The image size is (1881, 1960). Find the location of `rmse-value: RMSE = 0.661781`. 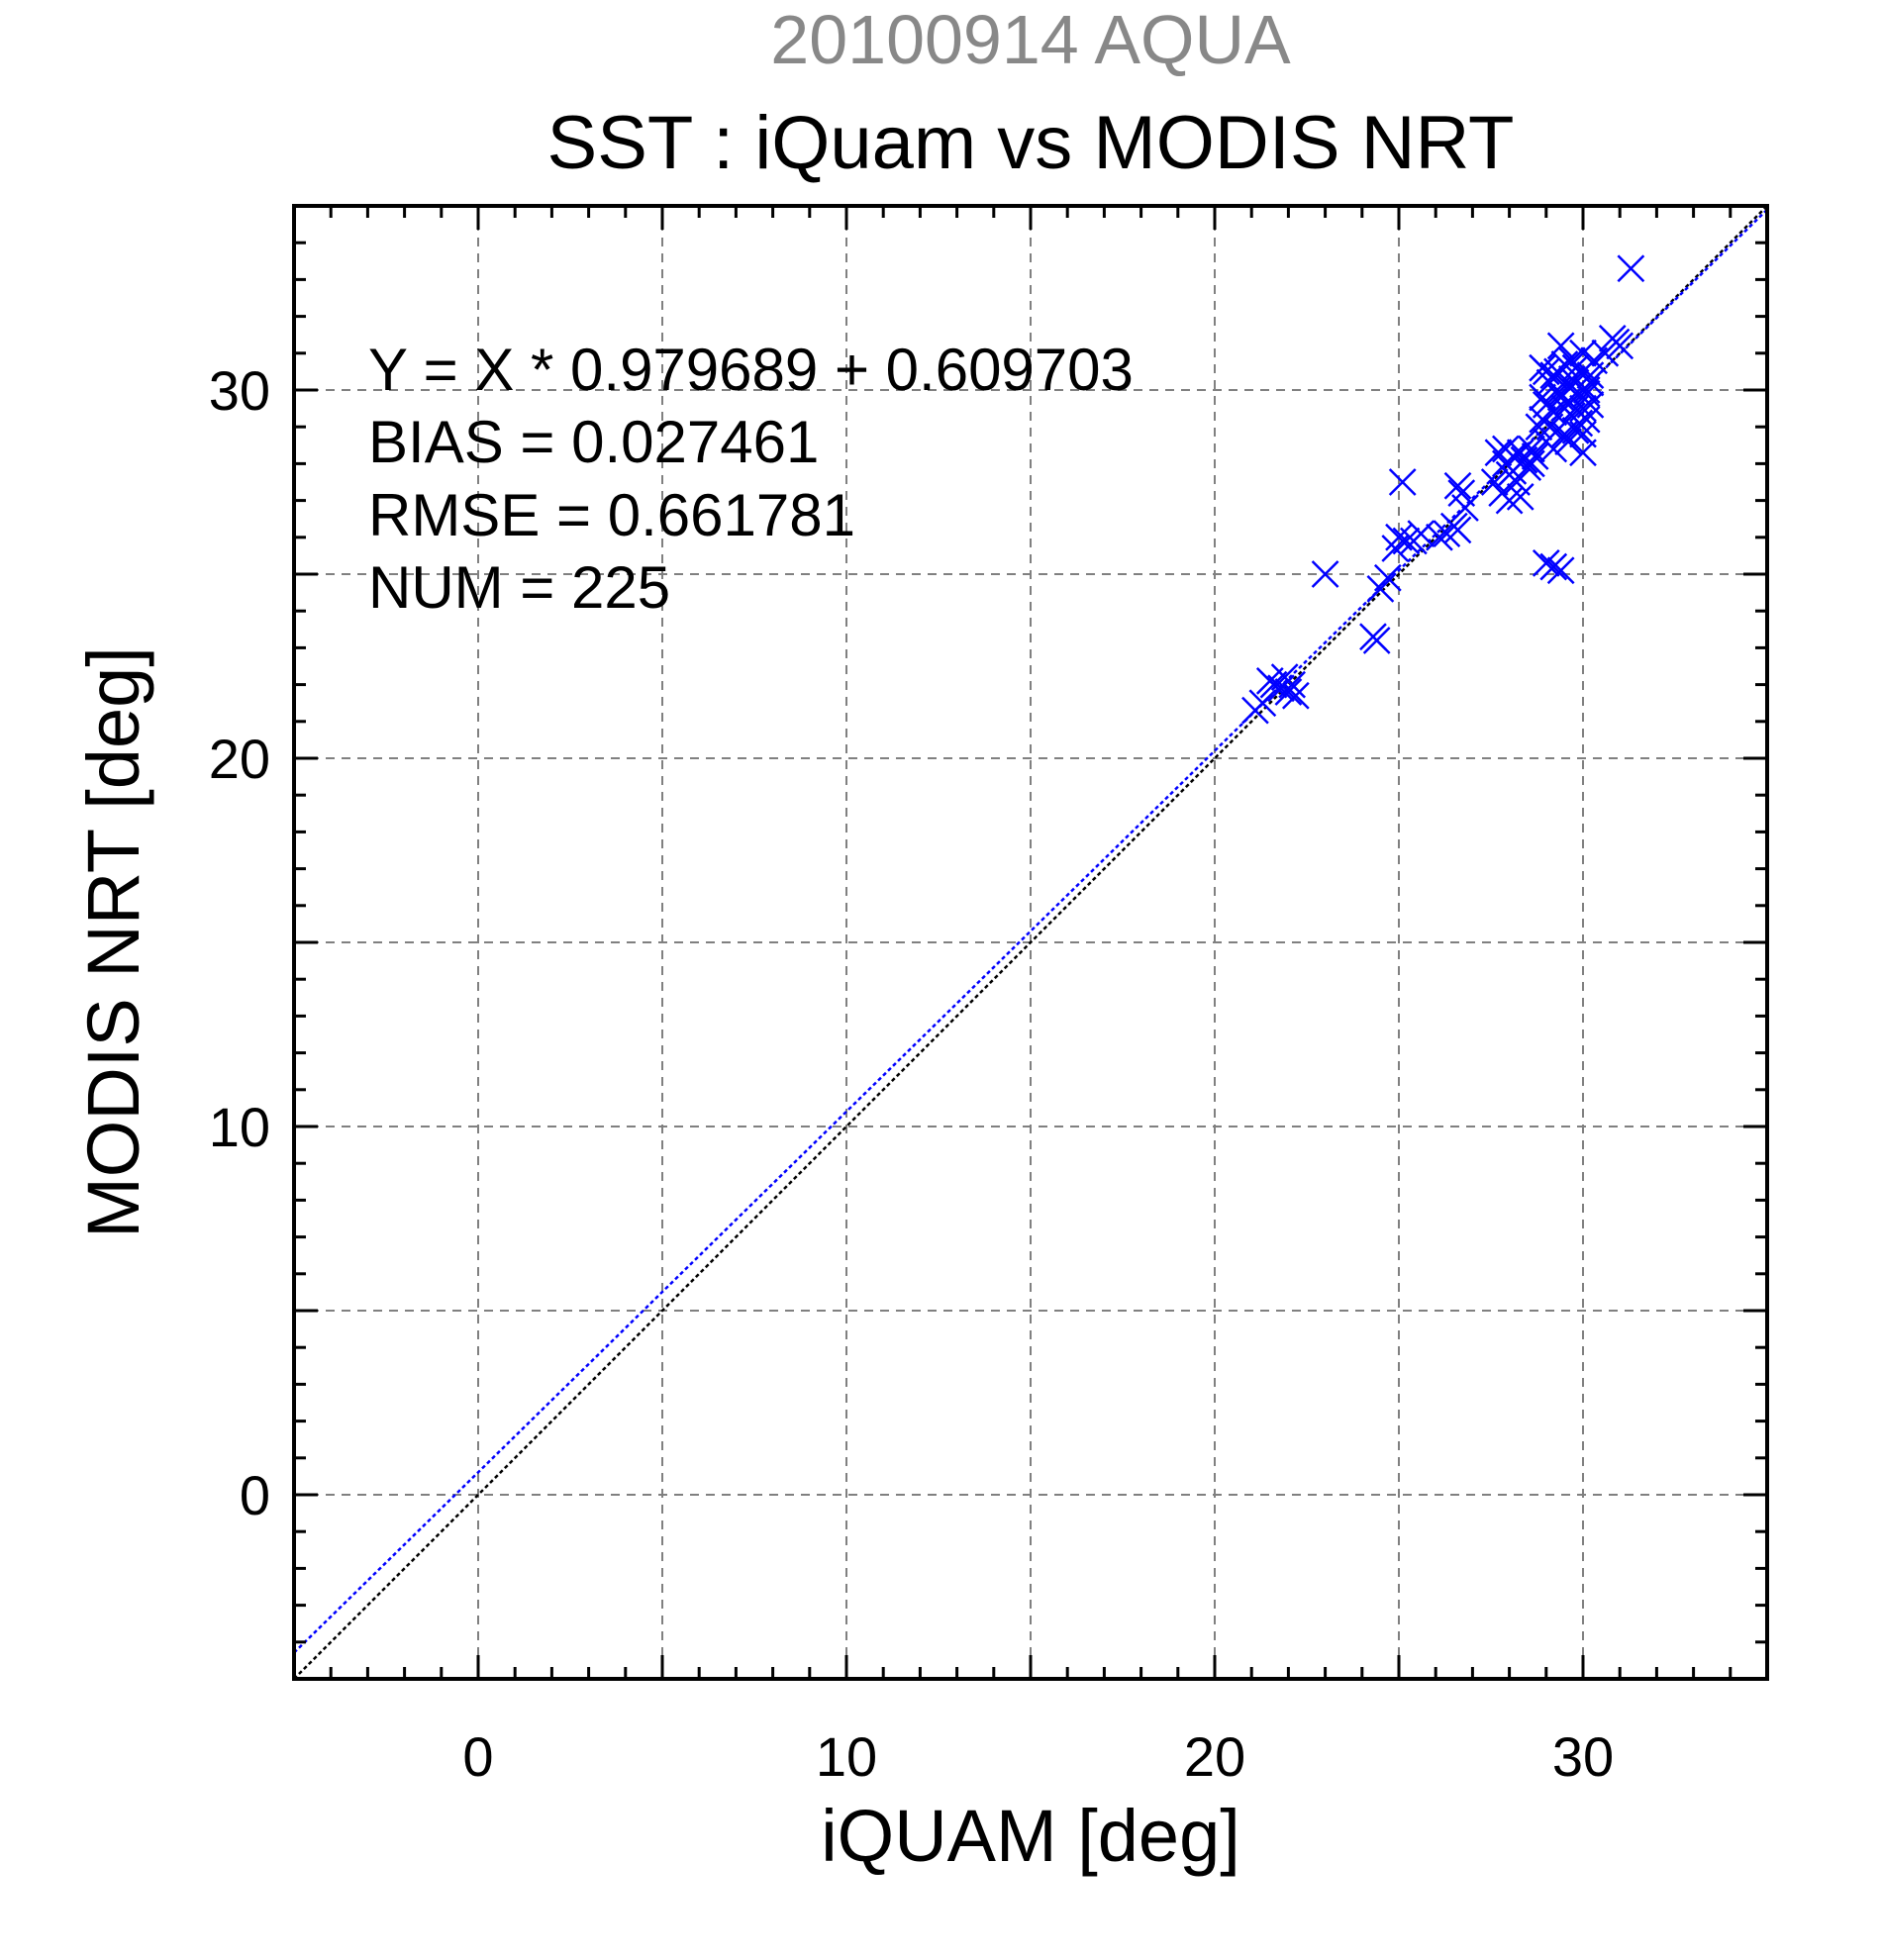

rmse-value: RMSE = 0.661781 is located at coordinates (611, 515).